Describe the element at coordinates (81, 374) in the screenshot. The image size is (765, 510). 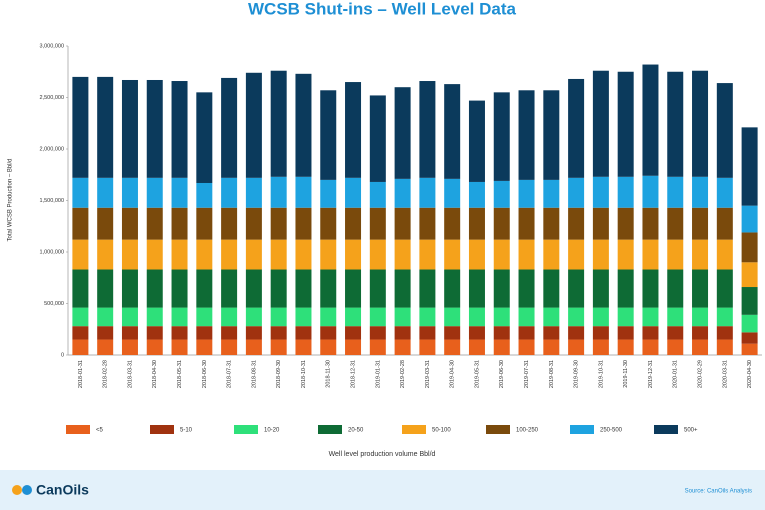
I see `x-tick-label: 2018-01-31` at that location.